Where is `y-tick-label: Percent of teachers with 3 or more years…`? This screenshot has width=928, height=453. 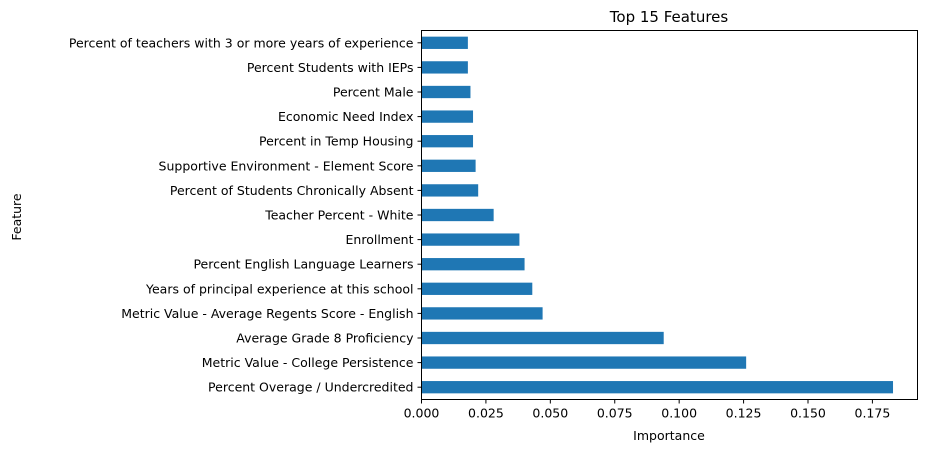
y-tick-label: Percent of teachers with 3 or more years… is located at coordinates (241, 42).